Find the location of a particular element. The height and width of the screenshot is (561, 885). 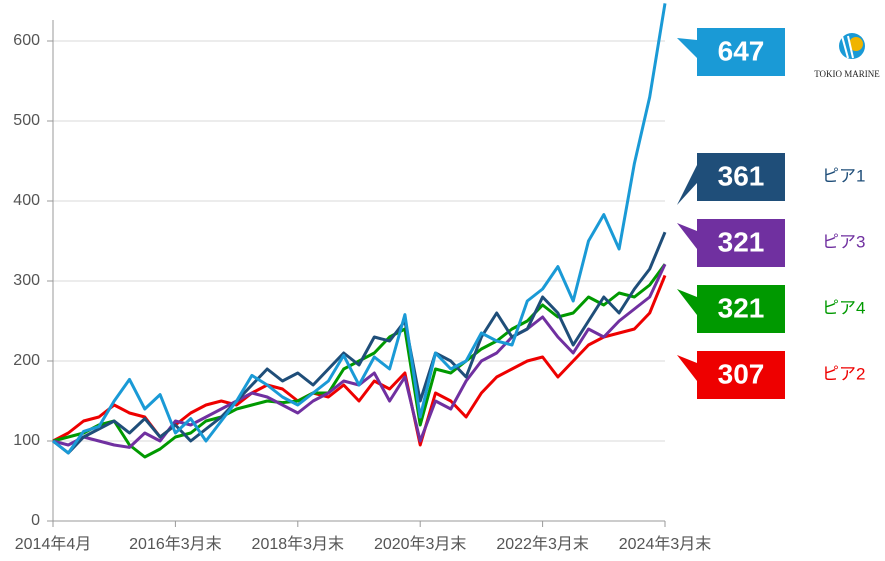

x-tick-label: 2024年3月末 is located at coordinates (665, 544).